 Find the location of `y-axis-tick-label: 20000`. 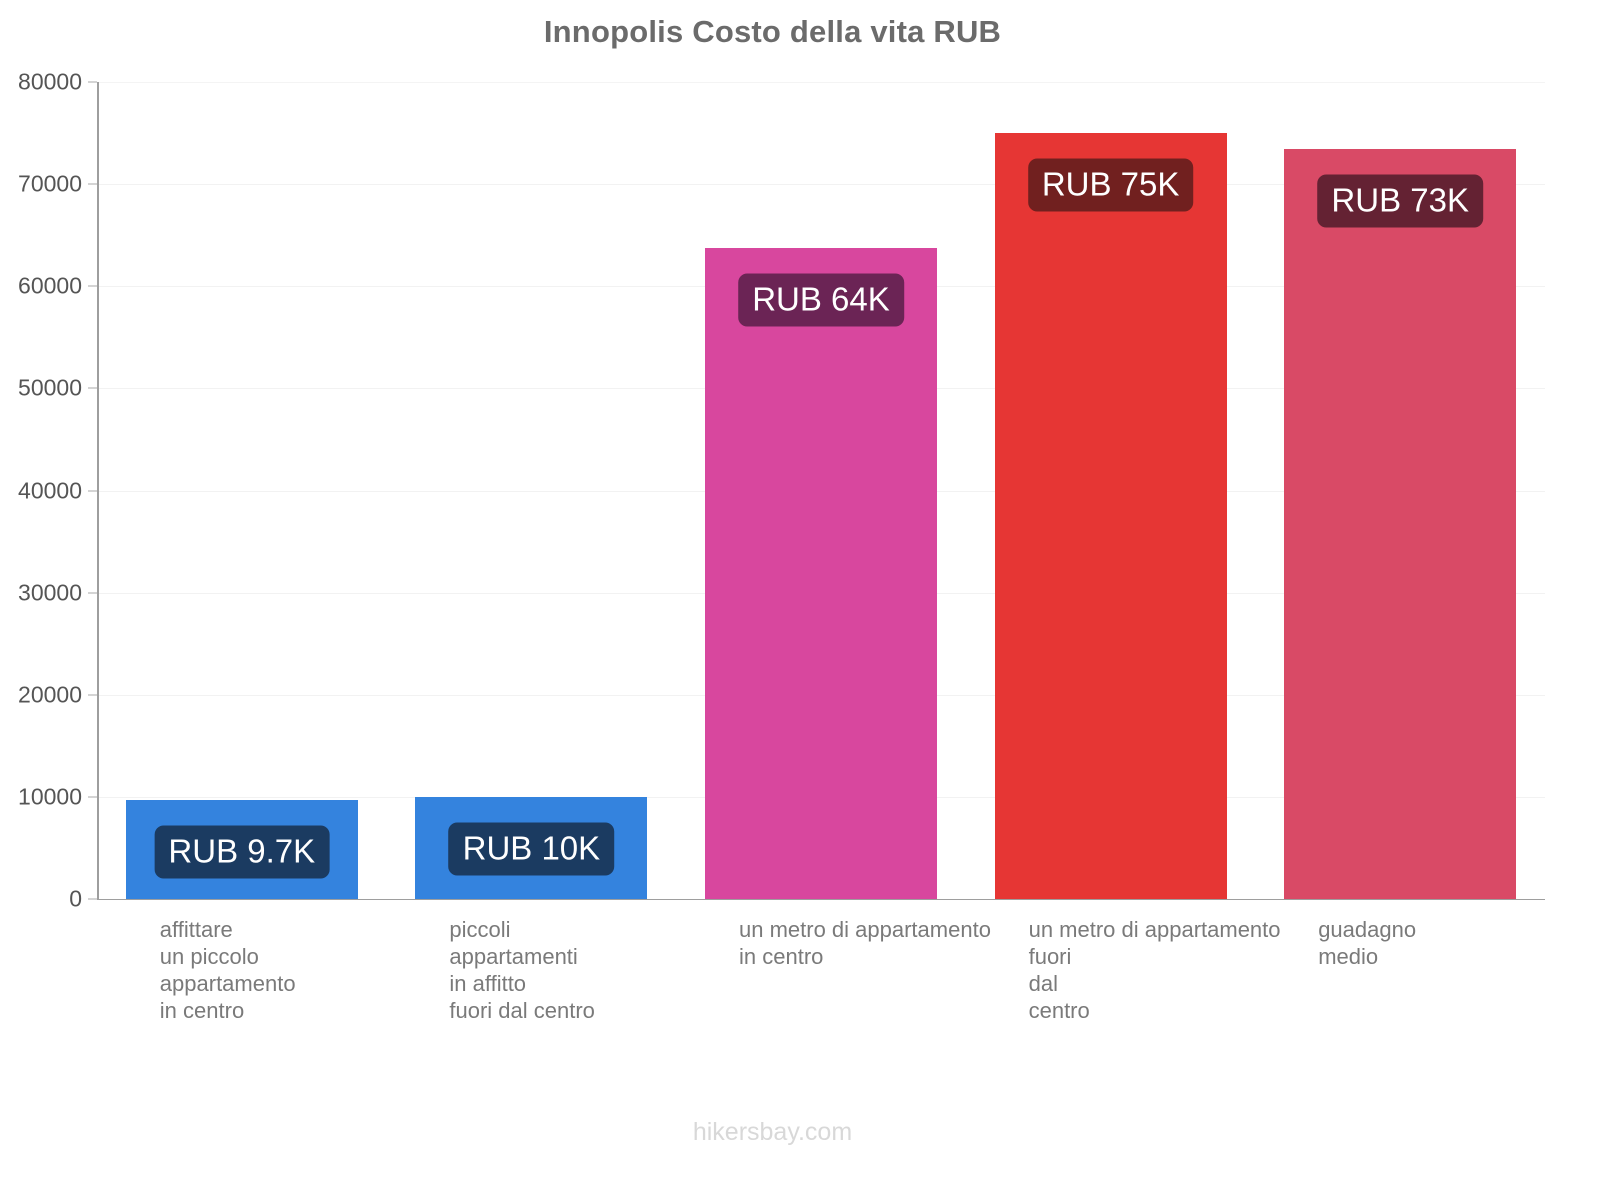

y-axis-tick-label: 20000 is located at coordinates (50, 694).